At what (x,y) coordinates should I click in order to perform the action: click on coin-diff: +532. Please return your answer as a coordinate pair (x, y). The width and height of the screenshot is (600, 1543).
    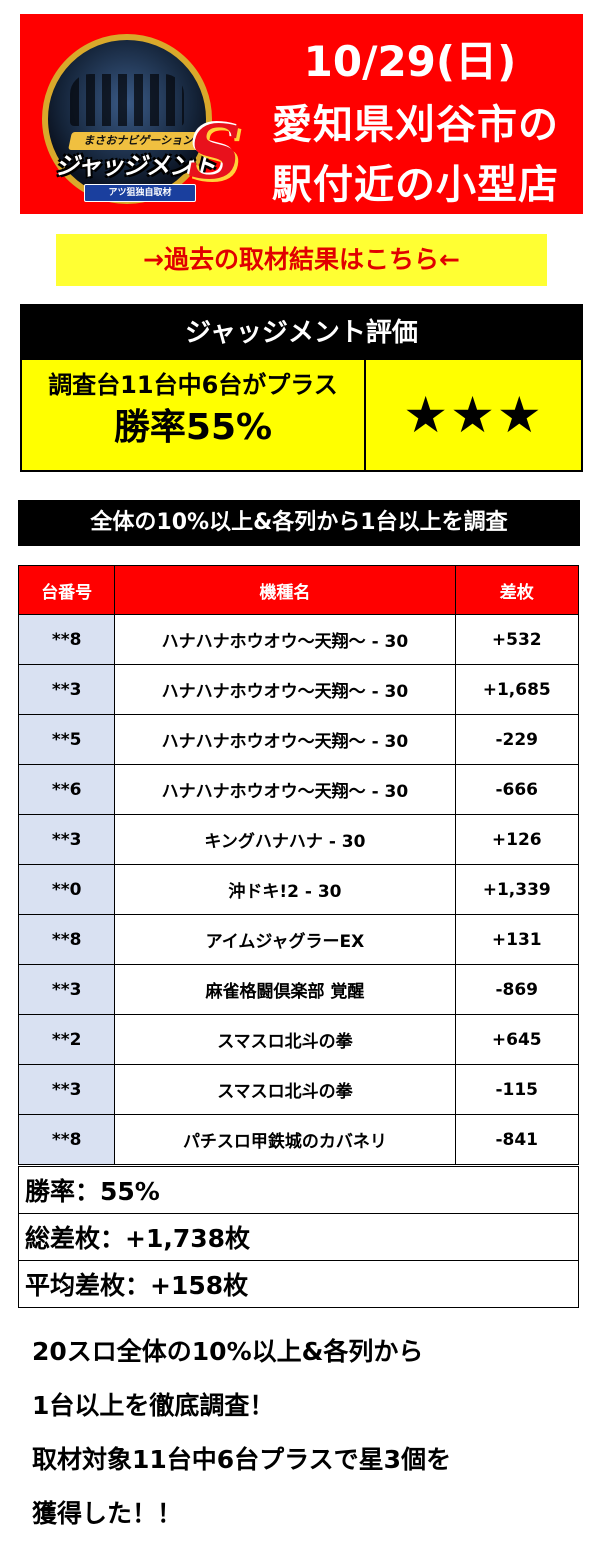
    Looking at the image, I should click on (516, 639).